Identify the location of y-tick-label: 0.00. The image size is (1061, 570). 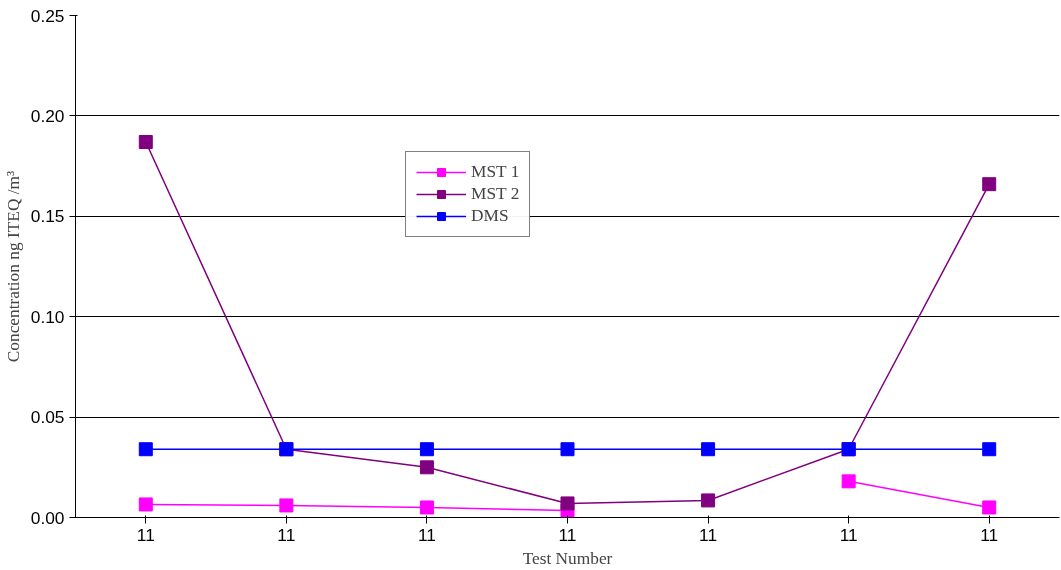
(47, 517).